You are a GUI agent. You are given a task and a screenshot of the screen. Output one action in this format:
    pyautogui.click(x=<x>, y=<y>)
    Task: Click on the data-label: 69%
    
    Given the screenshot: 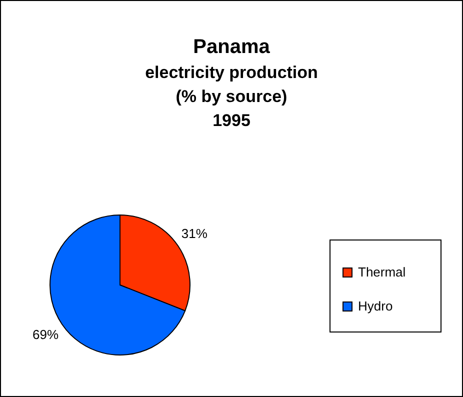 What is the action you would take?
    pyautogui.click(x=46, y=334)
    